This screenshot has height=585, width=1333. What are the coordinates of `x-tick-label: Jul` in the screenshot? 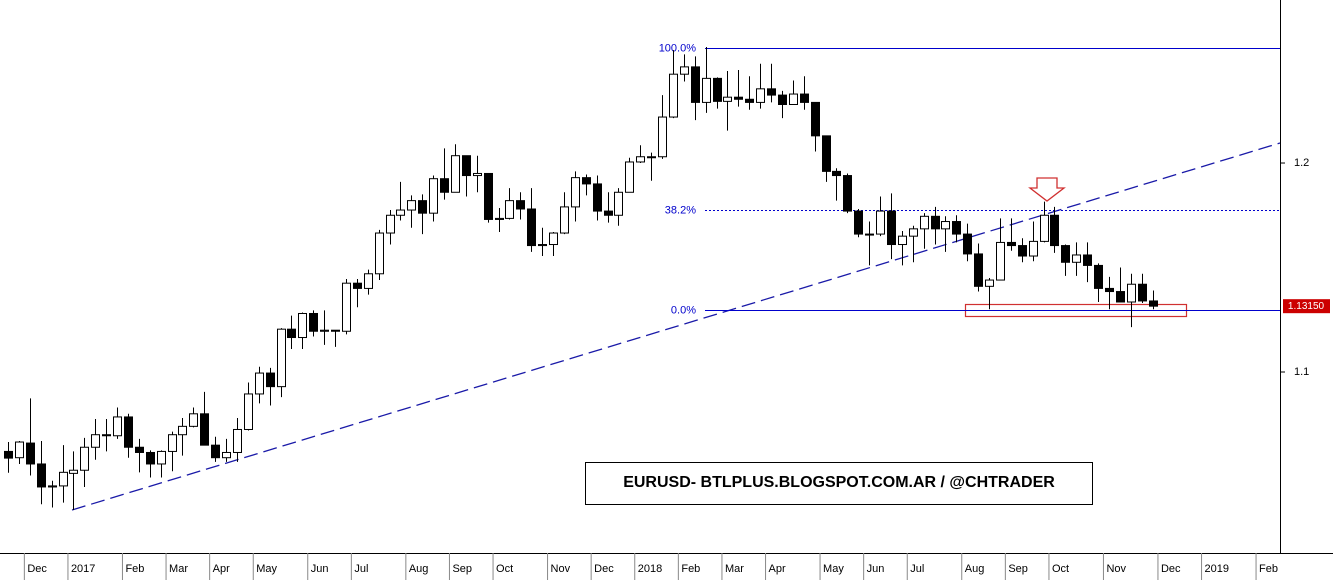 It's located at (361, 569).